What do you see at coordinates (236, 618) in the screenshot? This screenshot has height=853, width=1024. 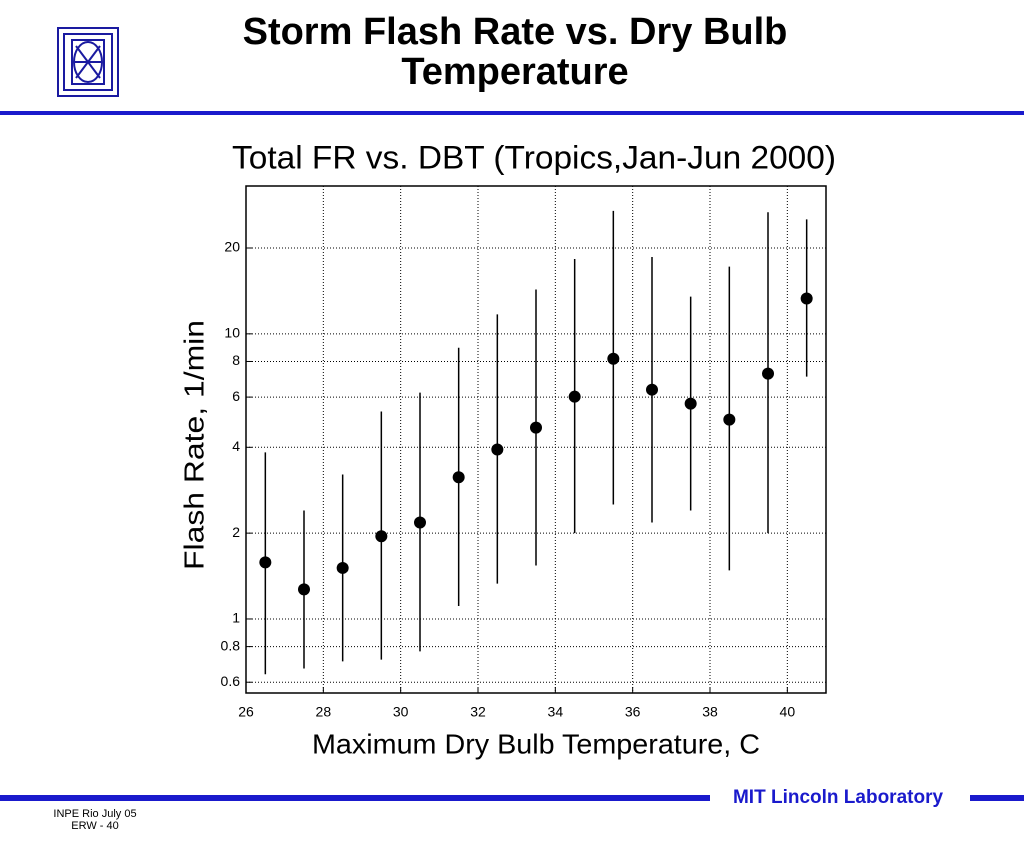 I see `y-tick-label: 1` at bounding box center [236, 618].